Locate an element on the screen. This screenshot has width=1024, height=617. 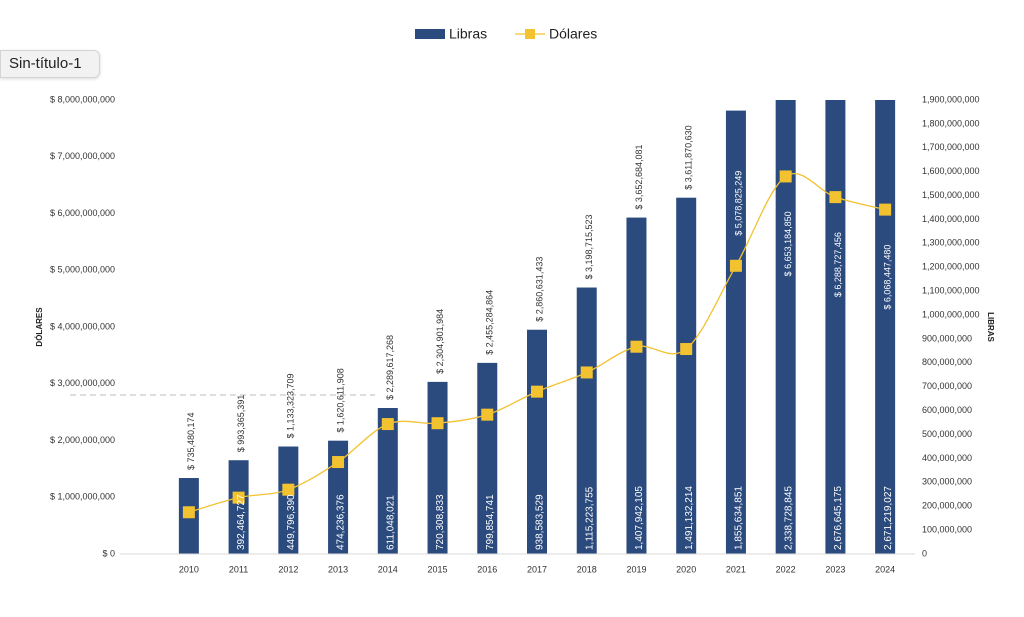
y-tick-label: $ 4,000,000,000 is located at coordinates (82, 326).